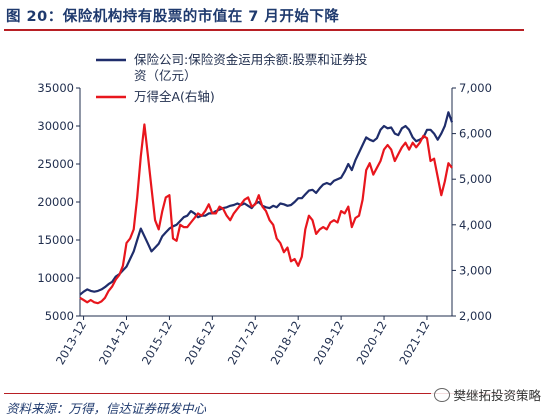 This screenshot has height=418, width=550. What do you see at coordinates (329, 343) in the screenshot?
I see `x-axis-tick-label: 2019-12` at bounding box center [329, 343].